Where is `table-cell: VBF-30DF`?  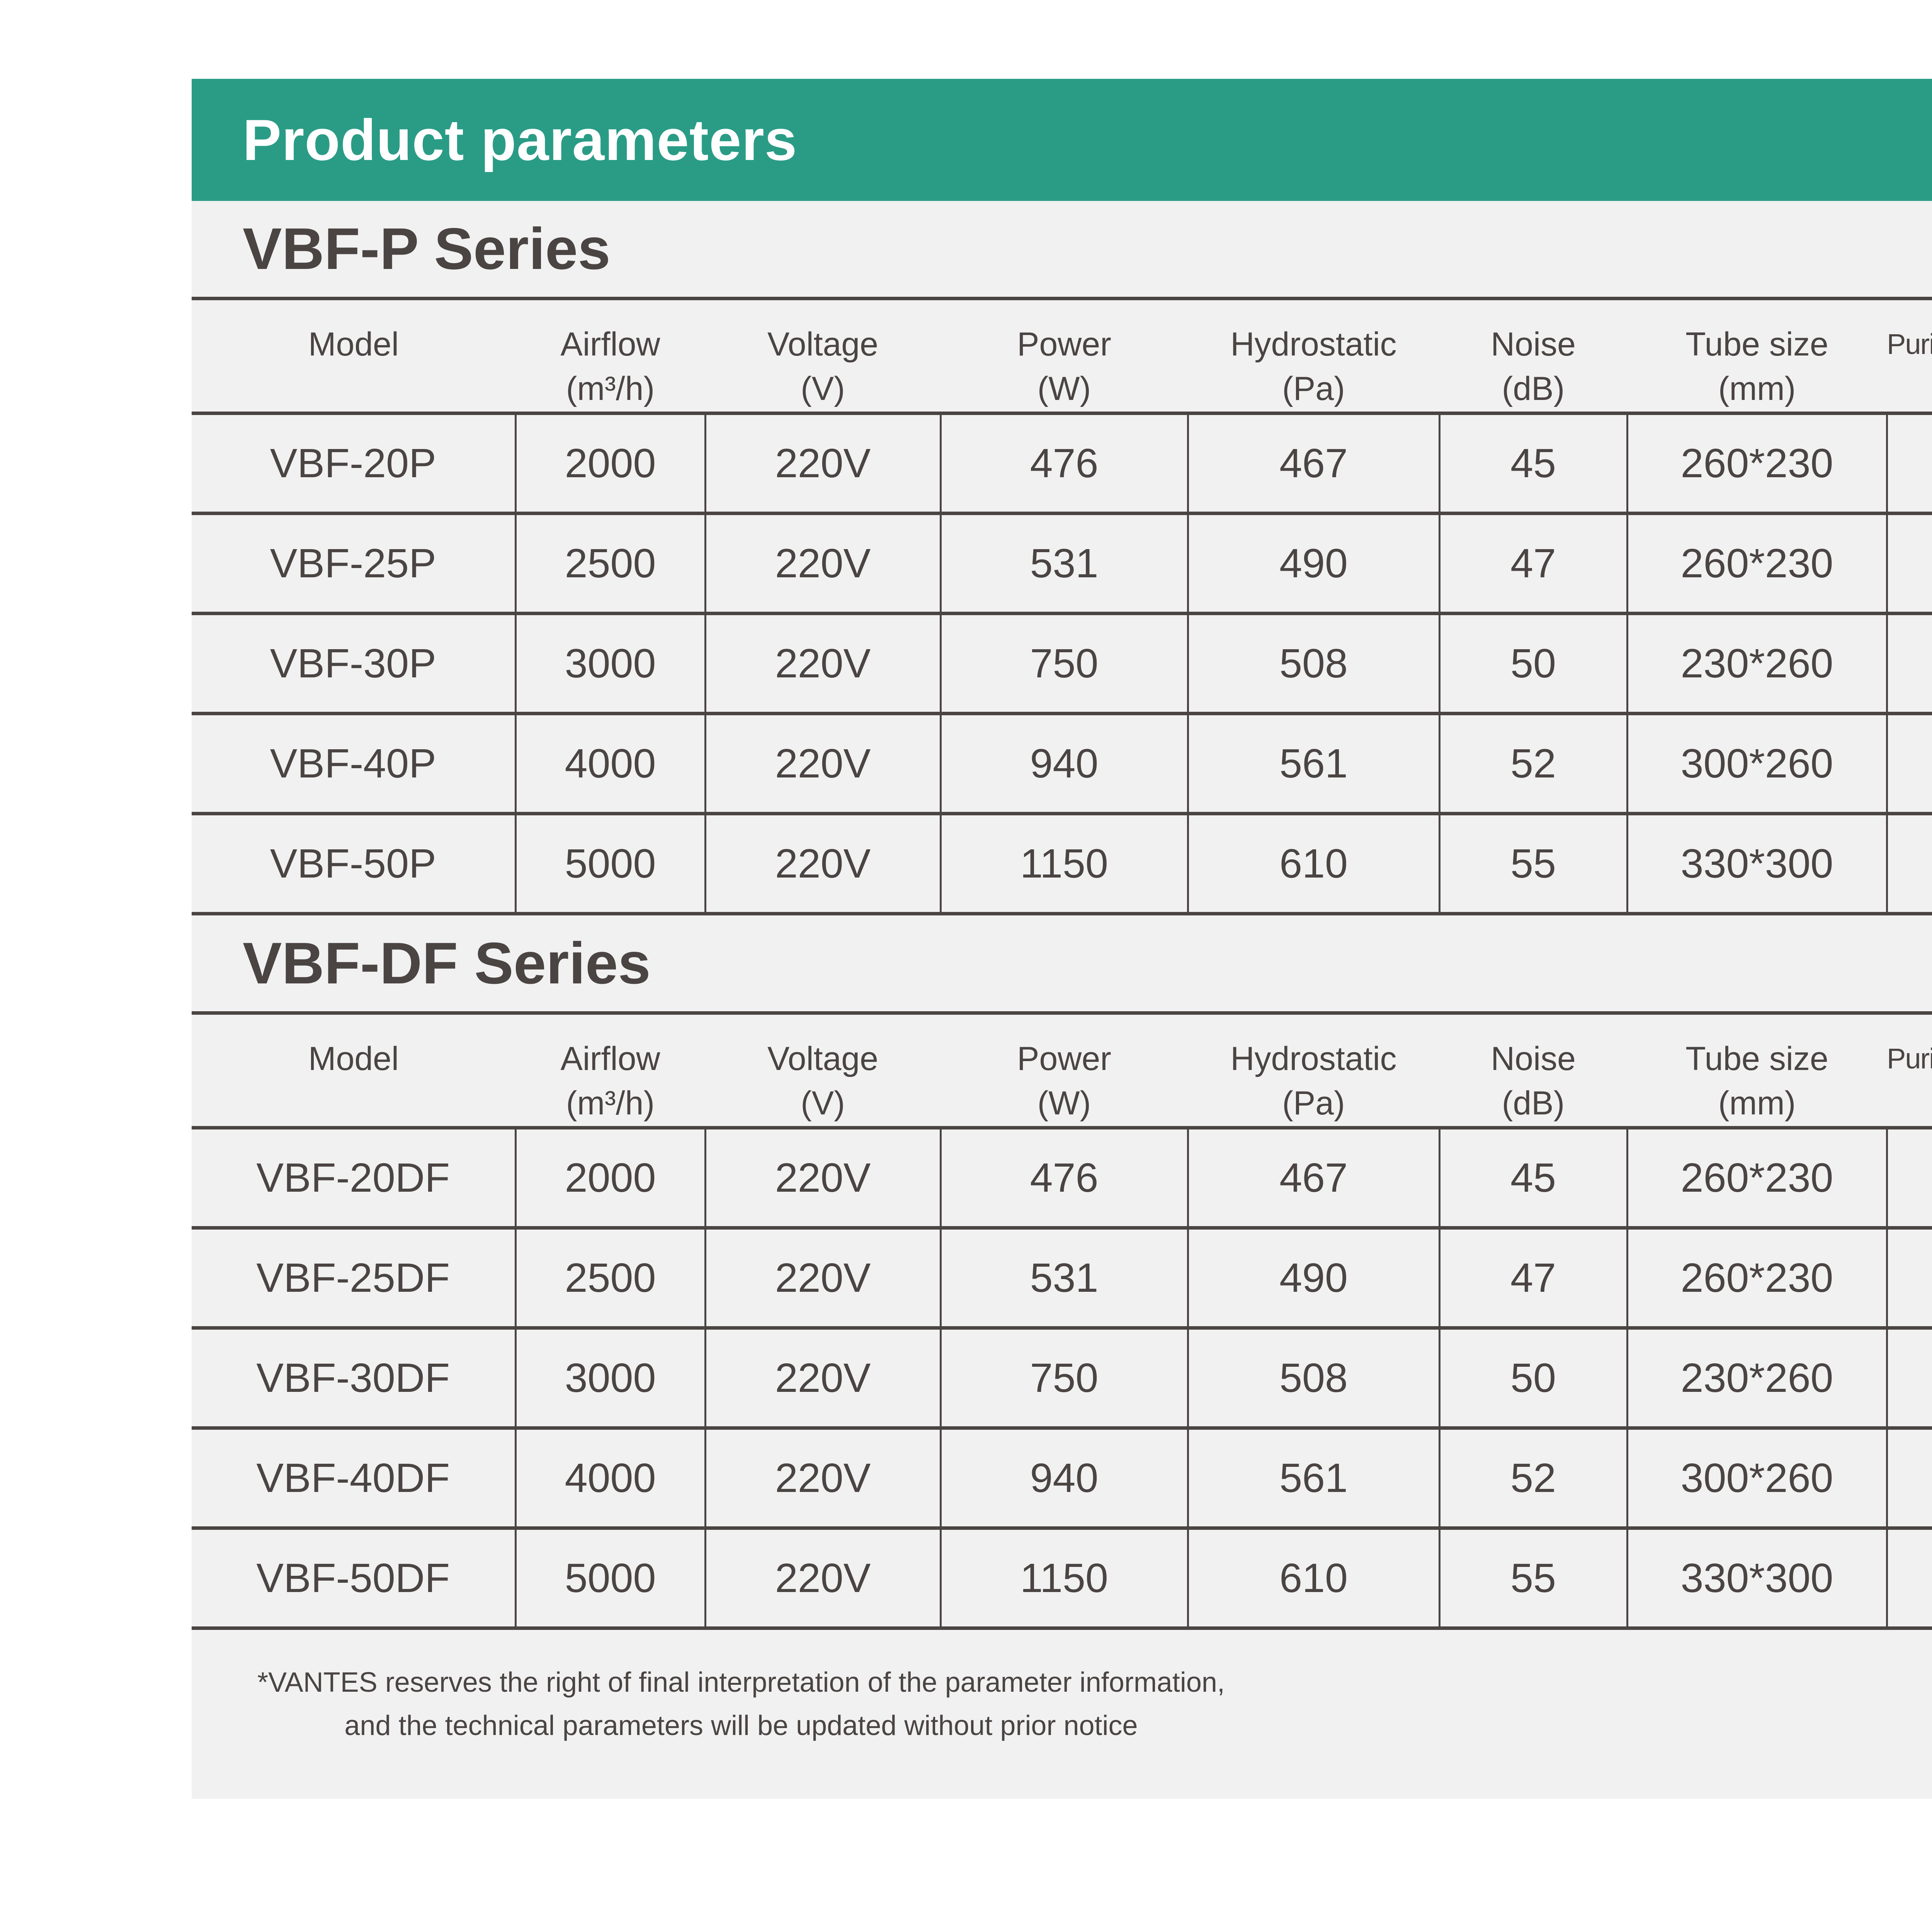 table-cell: VBF-30DF is located at coordinates (353, 1379).